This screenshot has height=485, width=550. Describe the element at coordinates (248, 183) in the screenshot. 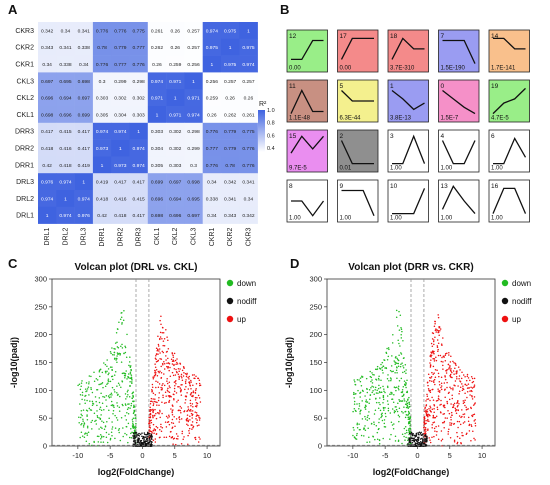

I see `cell-value: 0.341` at that location.